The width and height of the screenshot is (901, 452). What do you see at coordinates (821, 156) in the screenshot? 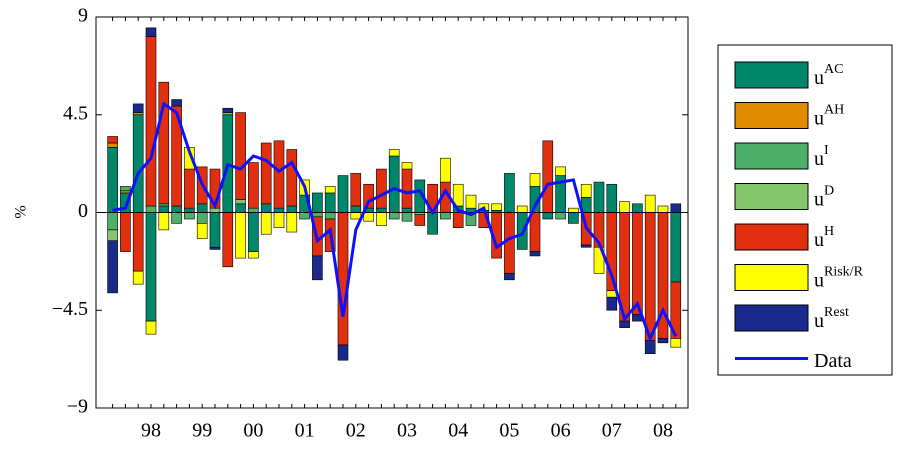
I see `legend-label: uI` at bounding box center [821, 156].